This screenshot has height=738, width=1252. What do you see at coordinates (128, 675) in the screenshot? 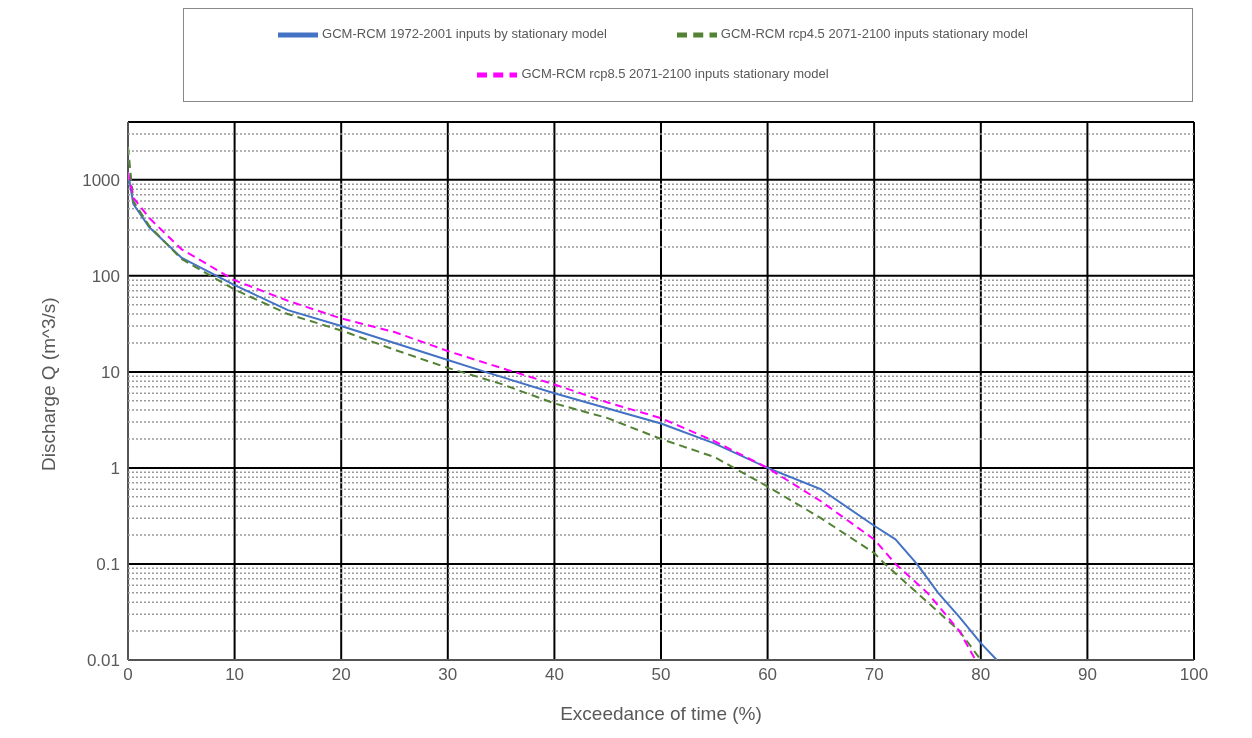
I see `x-tick-label: 0` at bounding box center [128, 675].